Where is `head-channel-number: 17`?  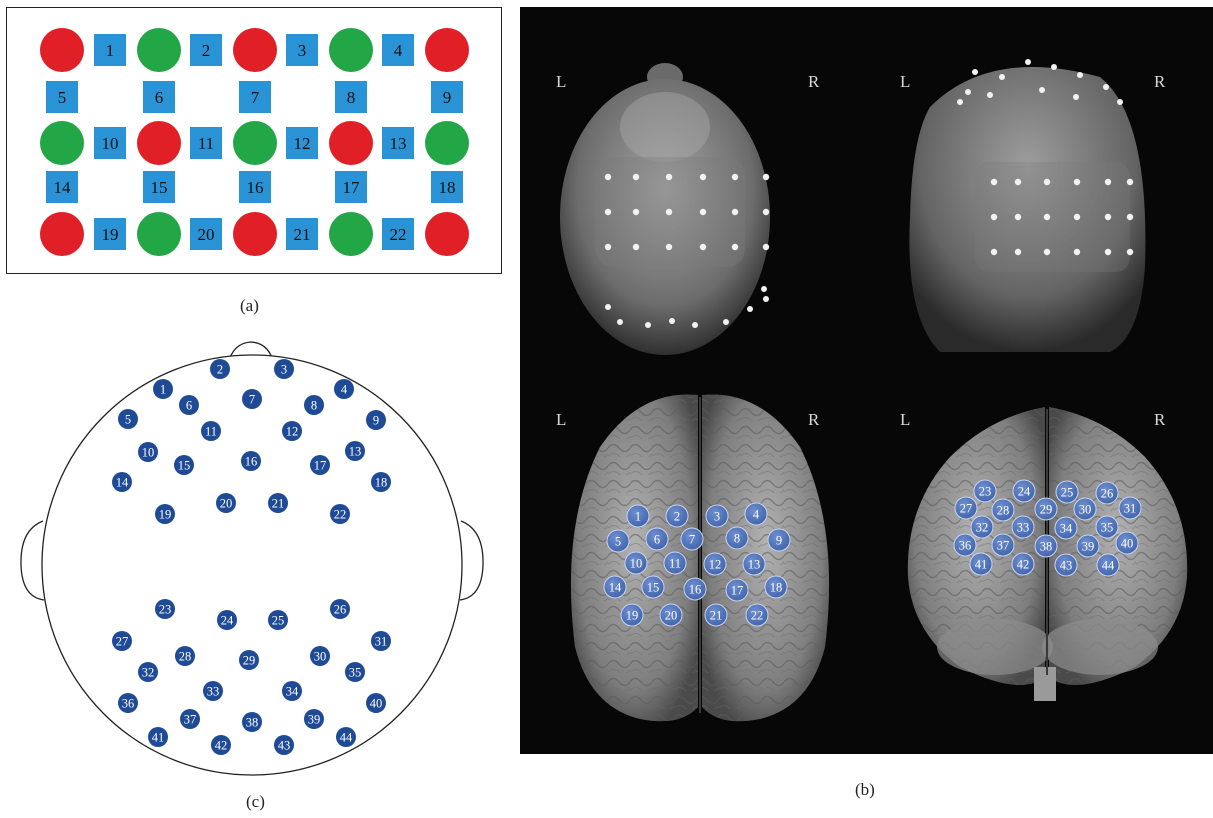 head-channel-number: 17 is located at coordinates (320, 466).